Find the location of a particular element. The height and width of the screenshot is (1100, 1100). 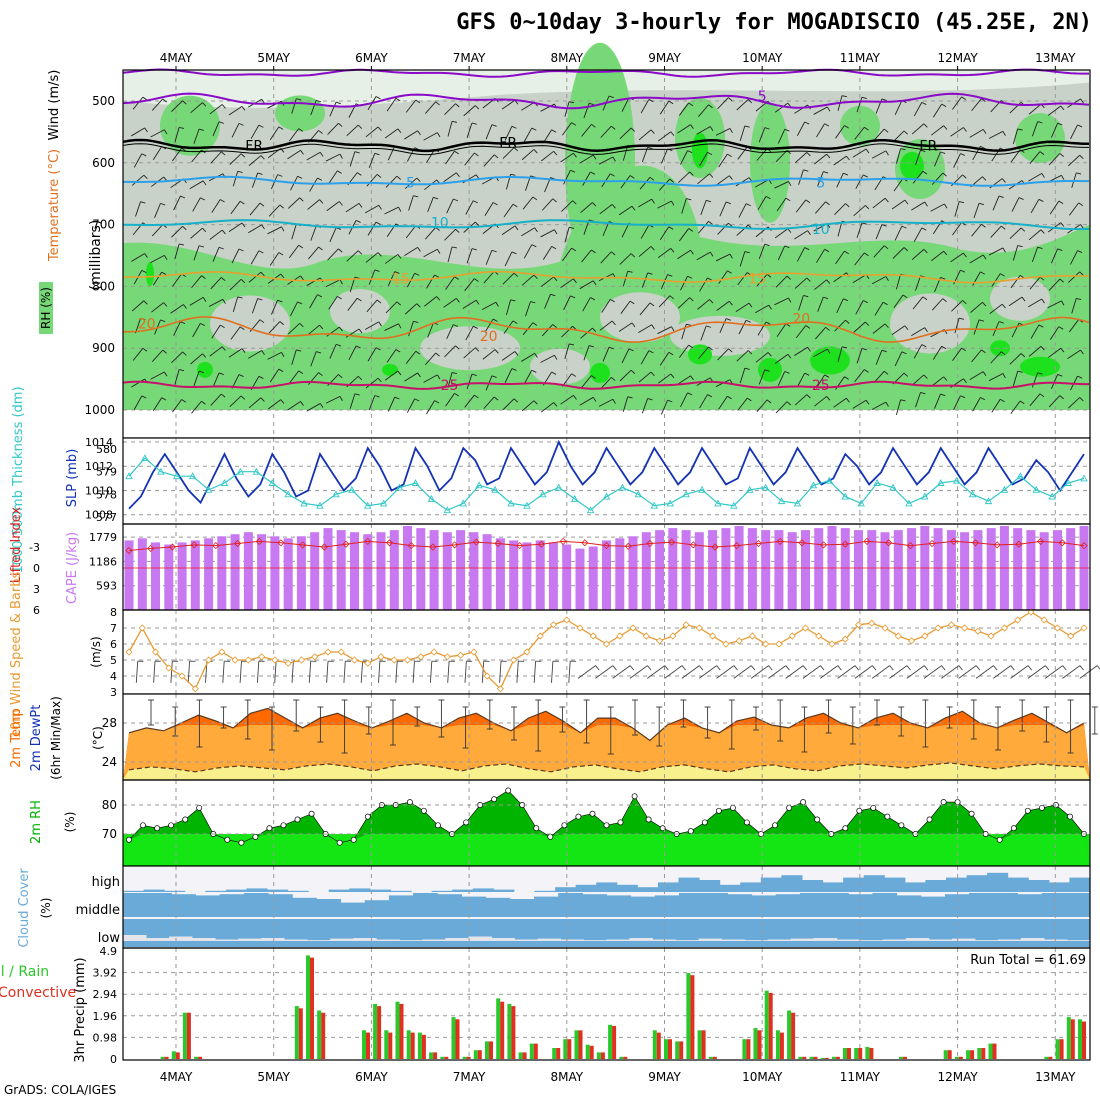

wind10-units-label: (m/s) is located at coordinates (96, 651).